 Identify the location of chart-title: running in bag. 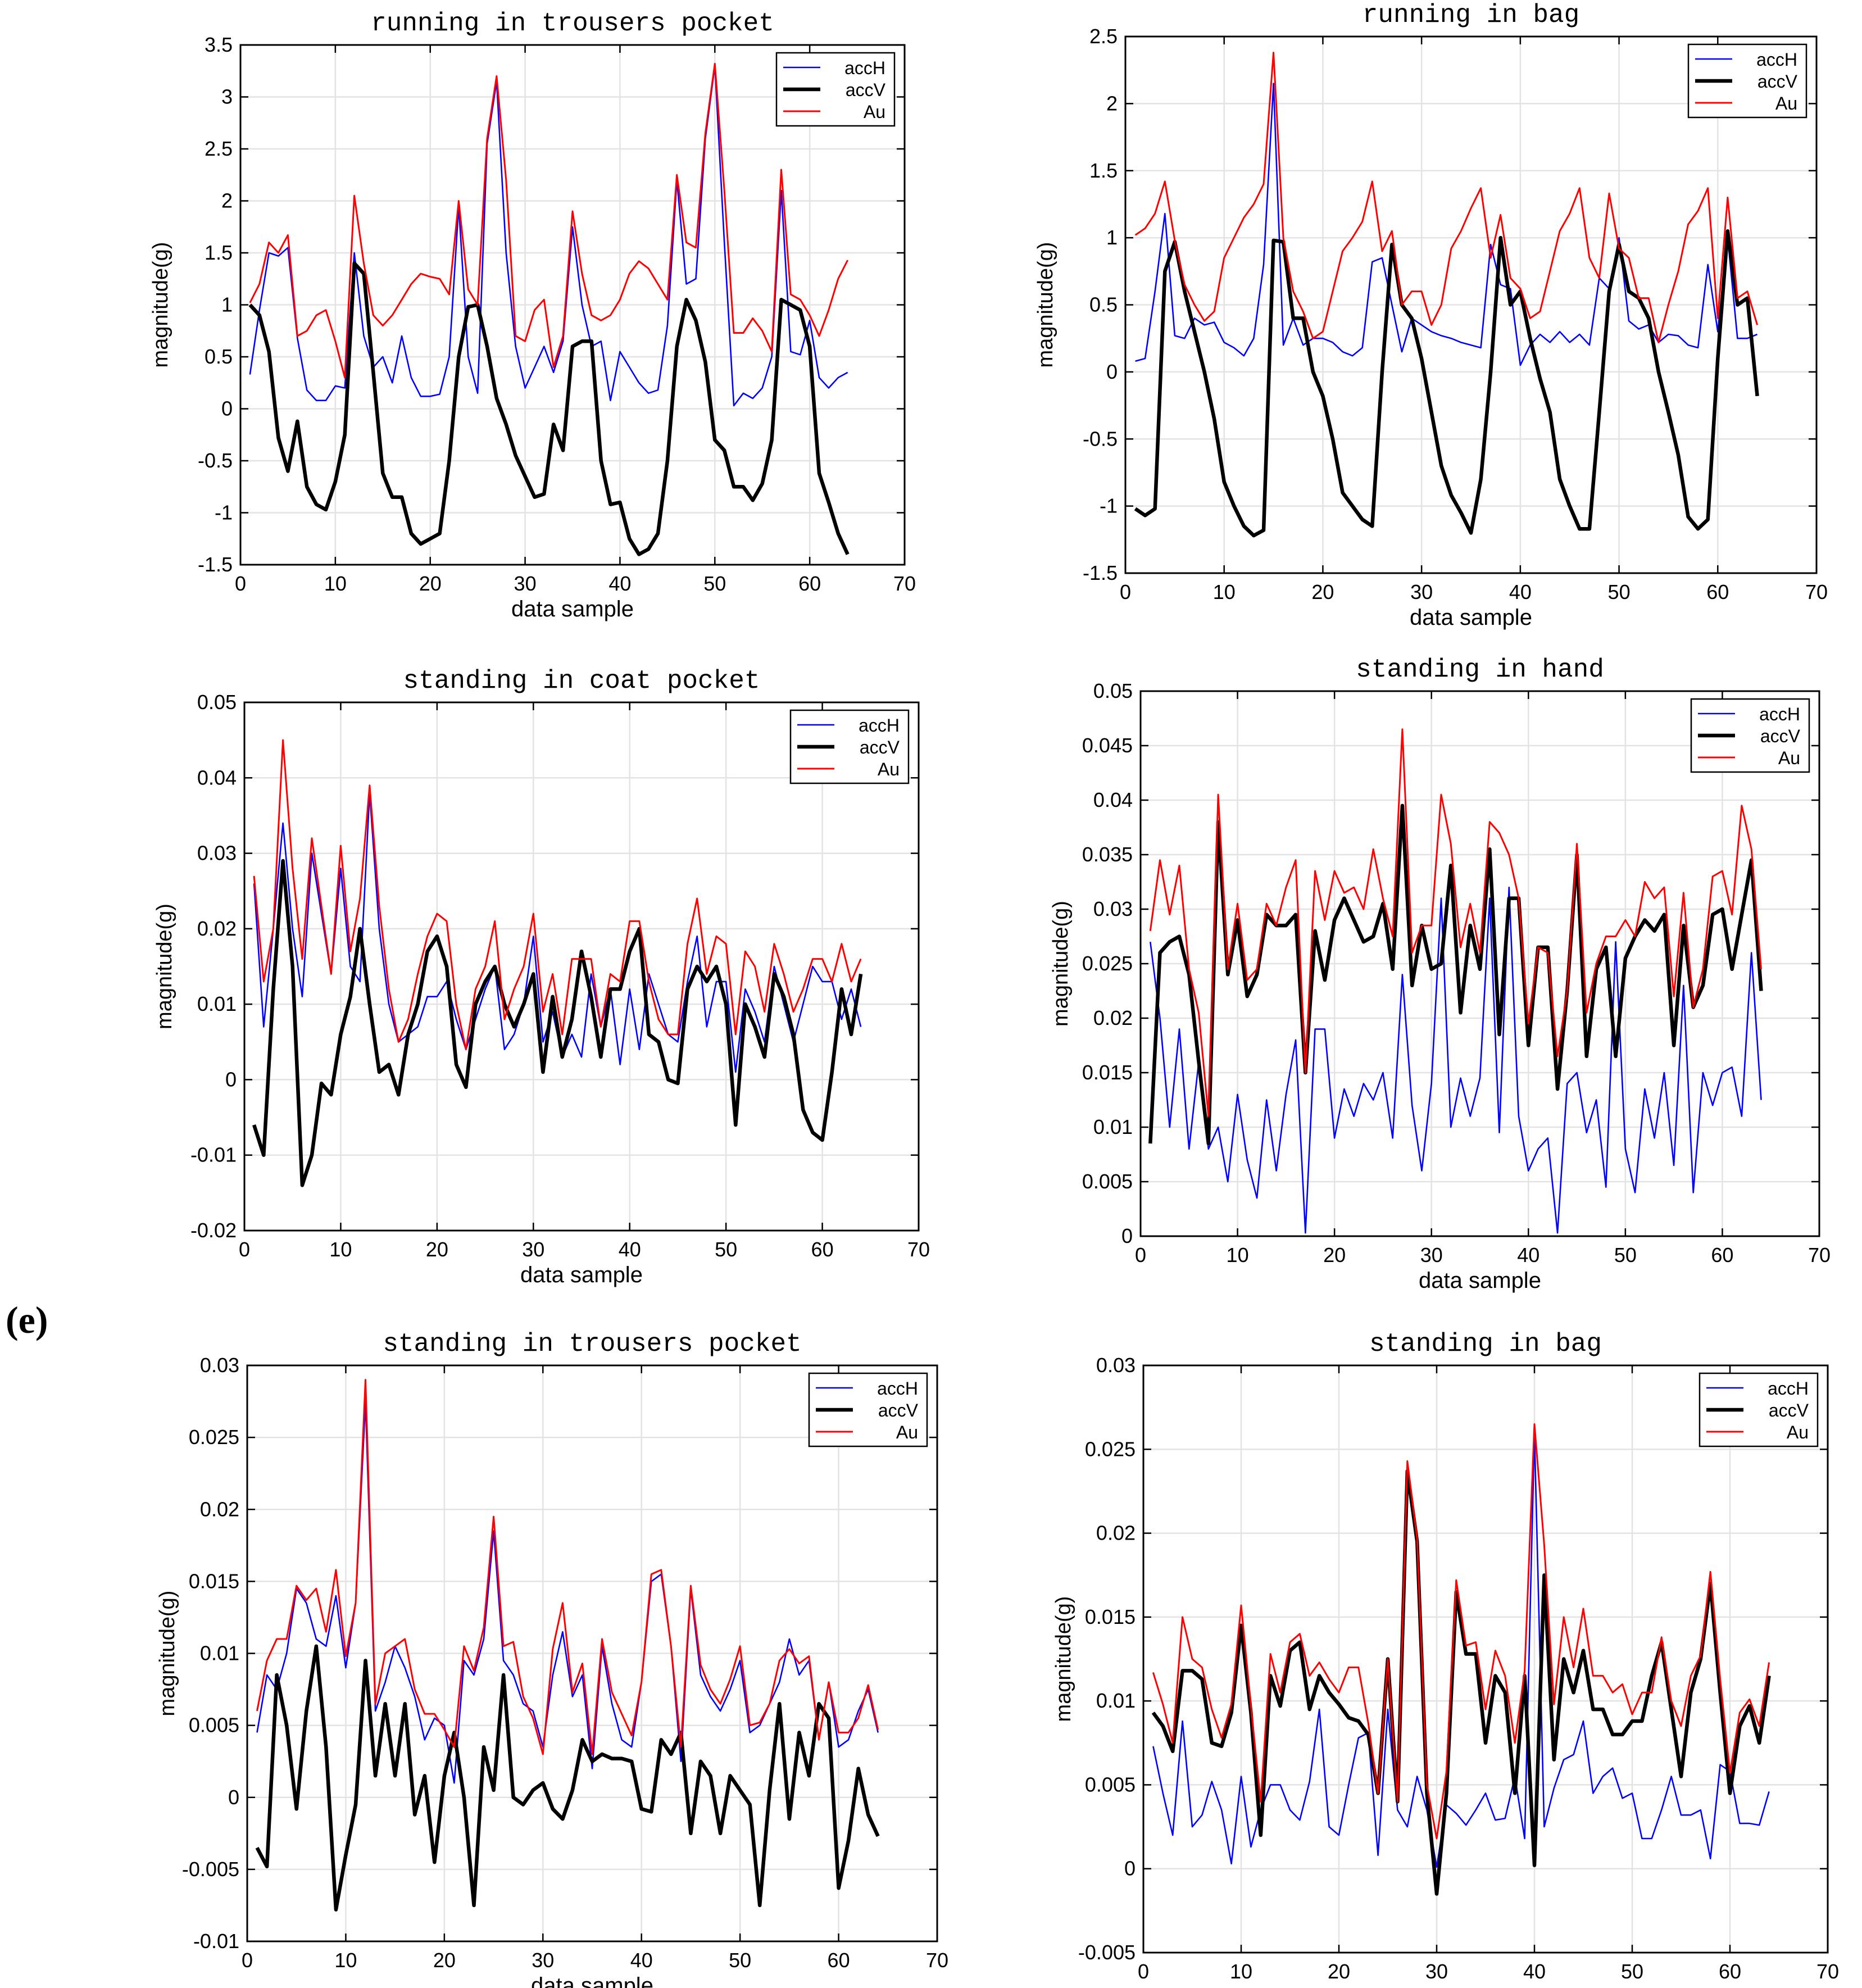
(1471, 15).